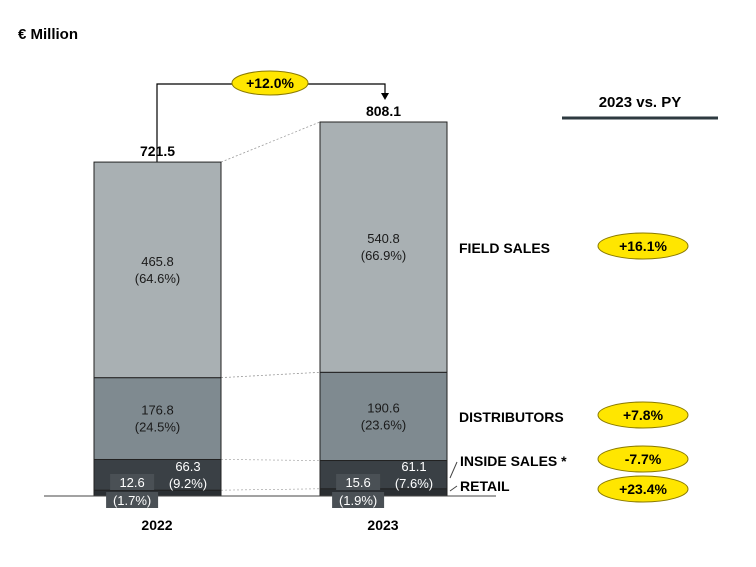 This screenshot has height=567, width=756. Describe the element at coordinates (382, 525) in the screenshot. I see `category-label-2023: 2023` at that location.